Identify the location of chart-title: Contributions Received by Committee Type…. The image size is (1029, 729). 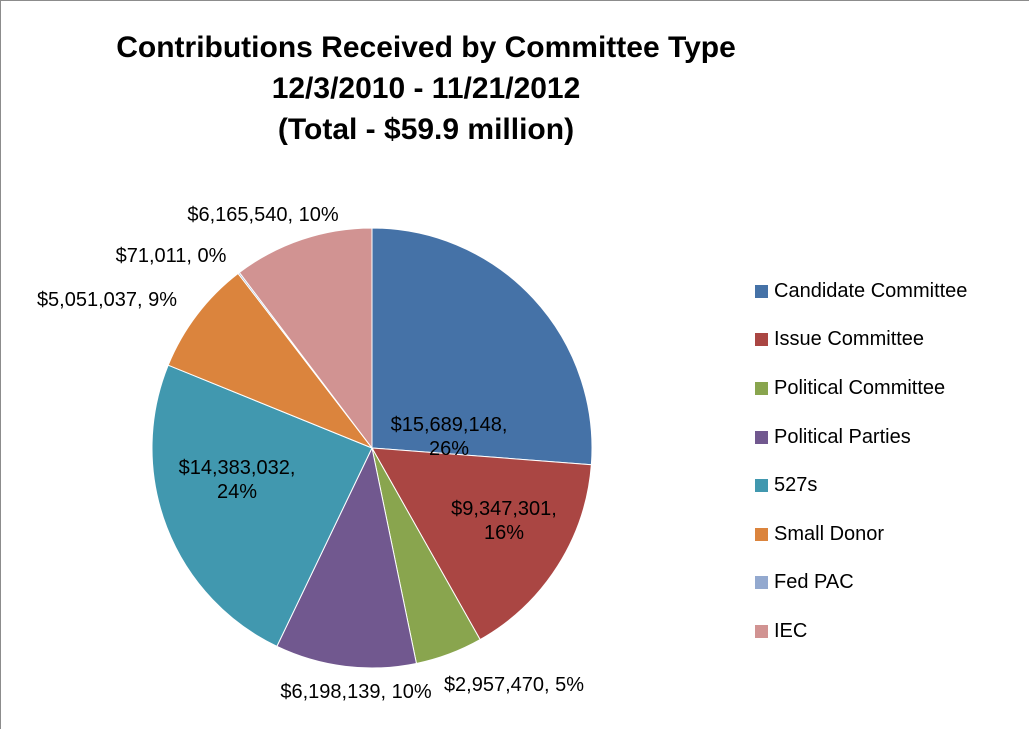
(426, 88).